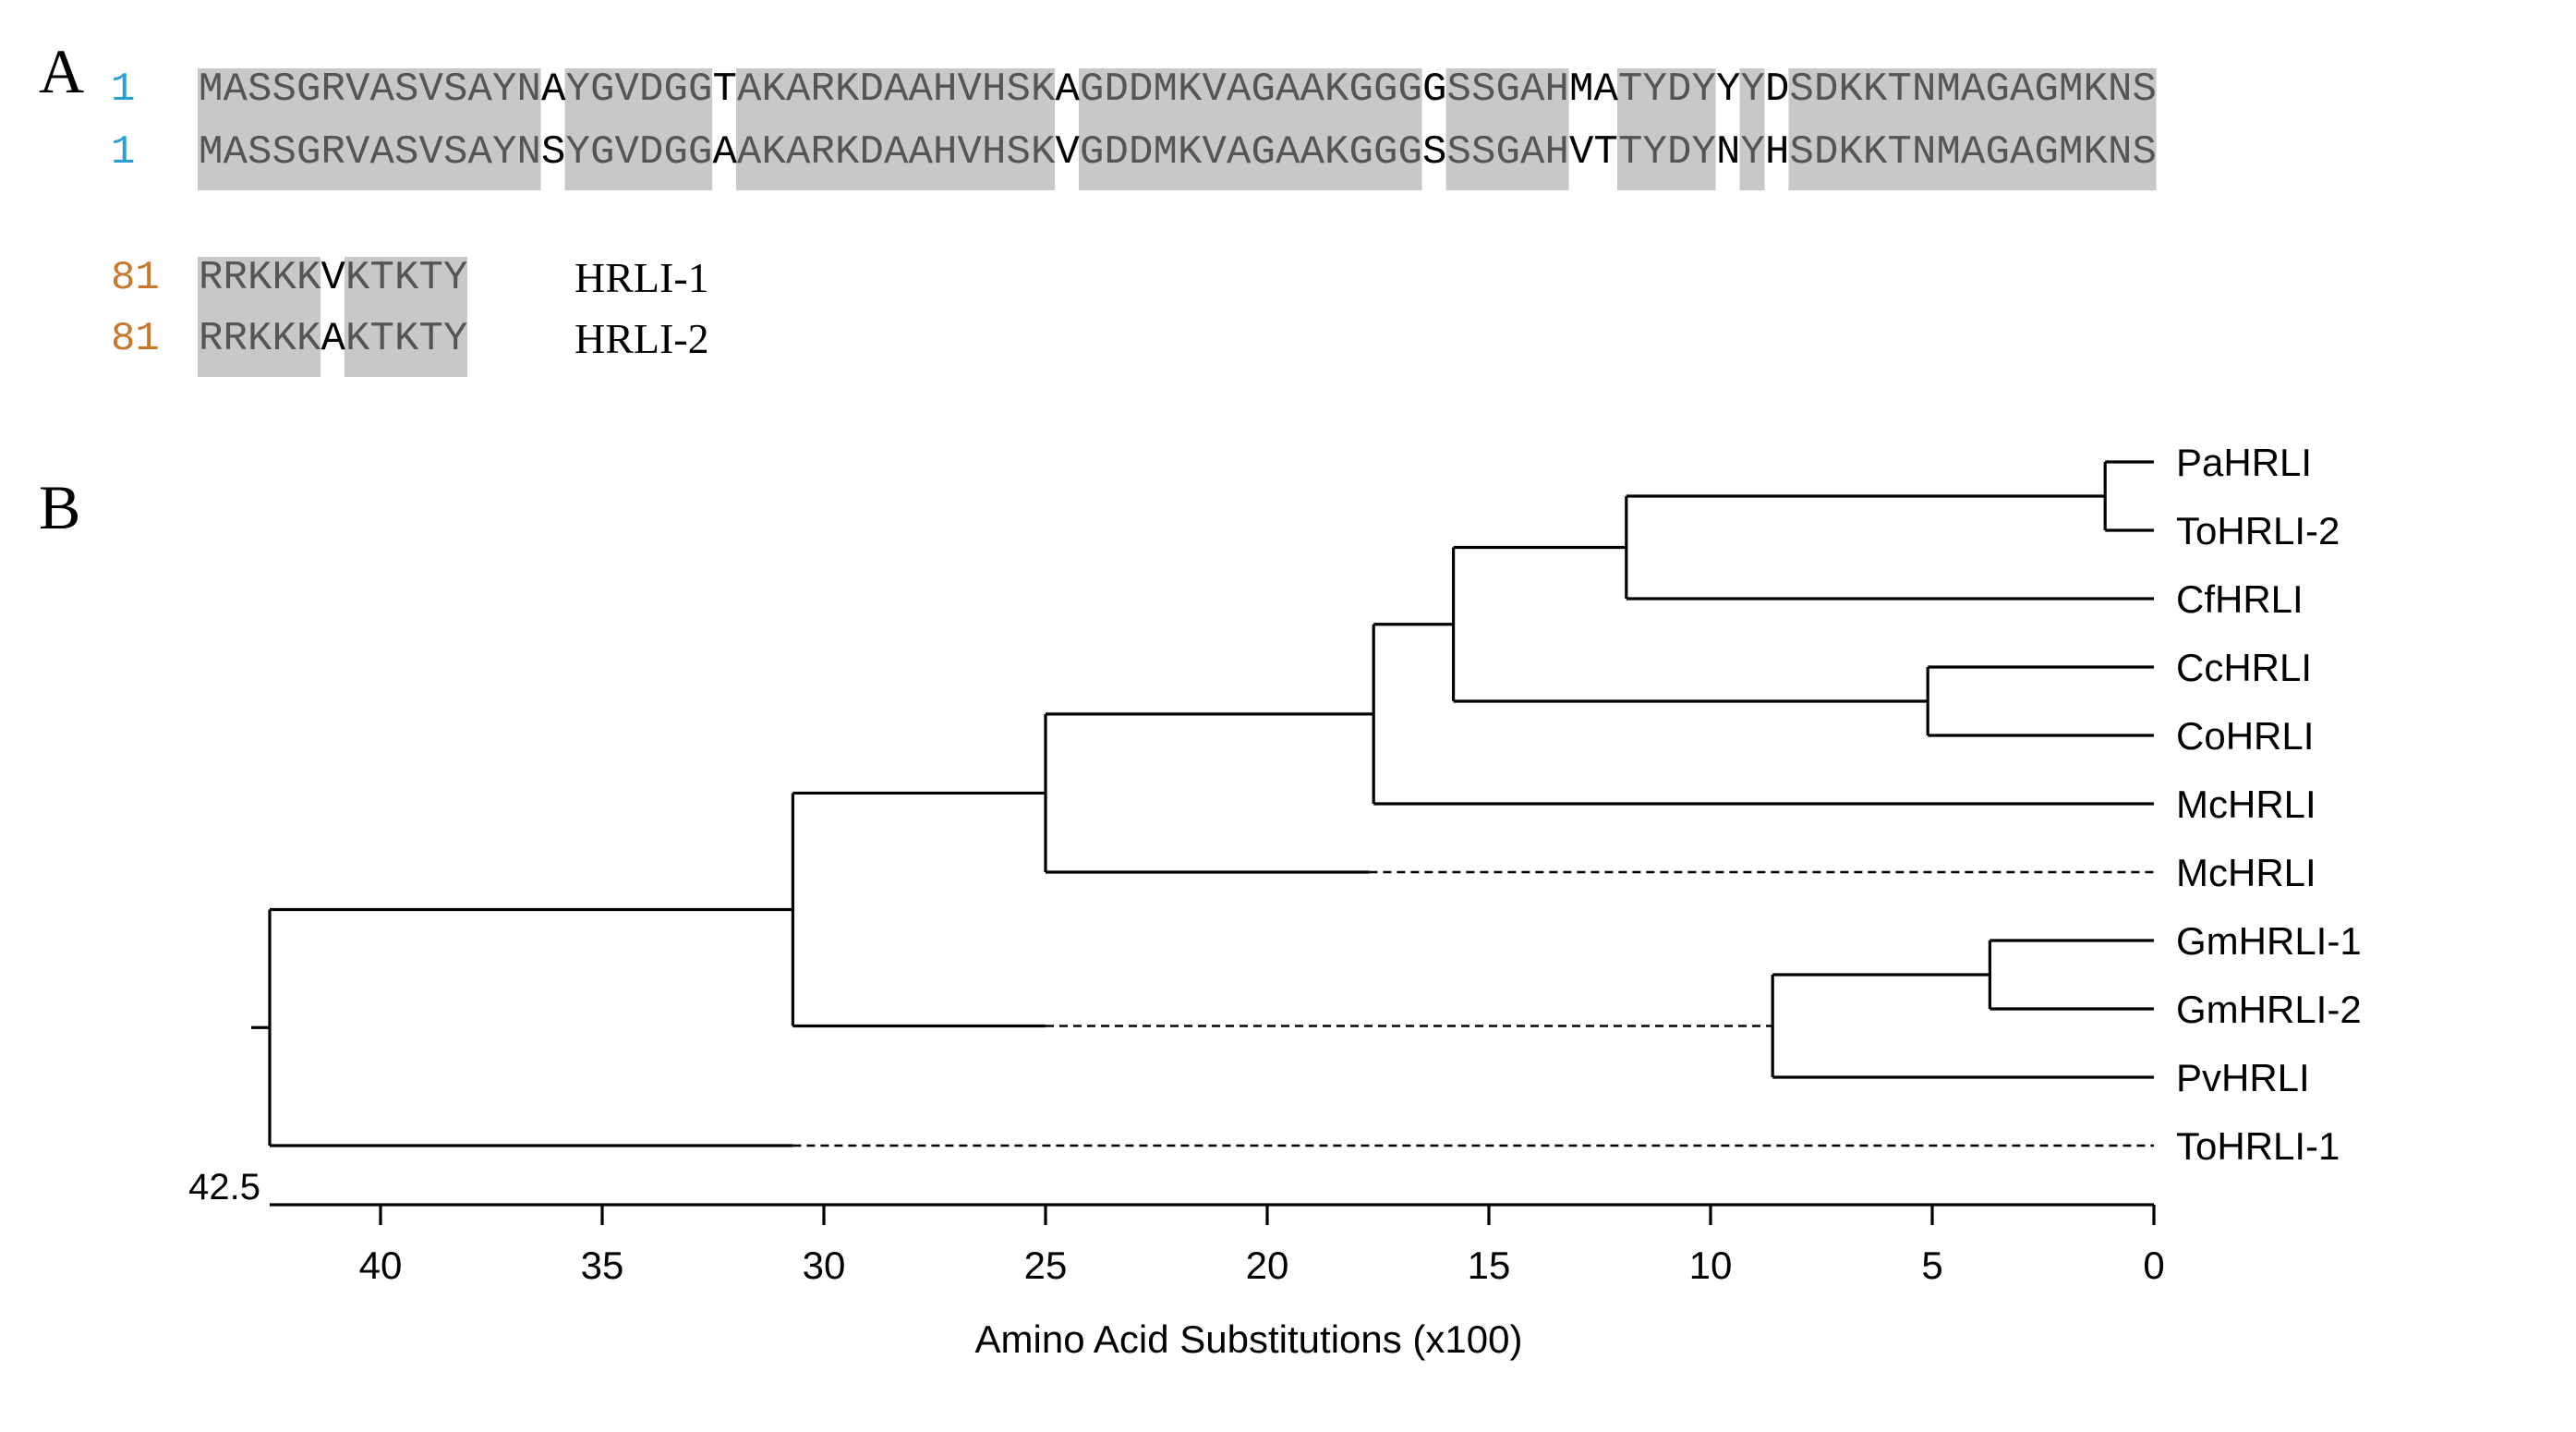 This screenshot has height=1432, width=2576. Describe the element at coordinates (2258, 530) in the screenshot. I see `tree-leaf-label: ToHRLI-2` at that location.